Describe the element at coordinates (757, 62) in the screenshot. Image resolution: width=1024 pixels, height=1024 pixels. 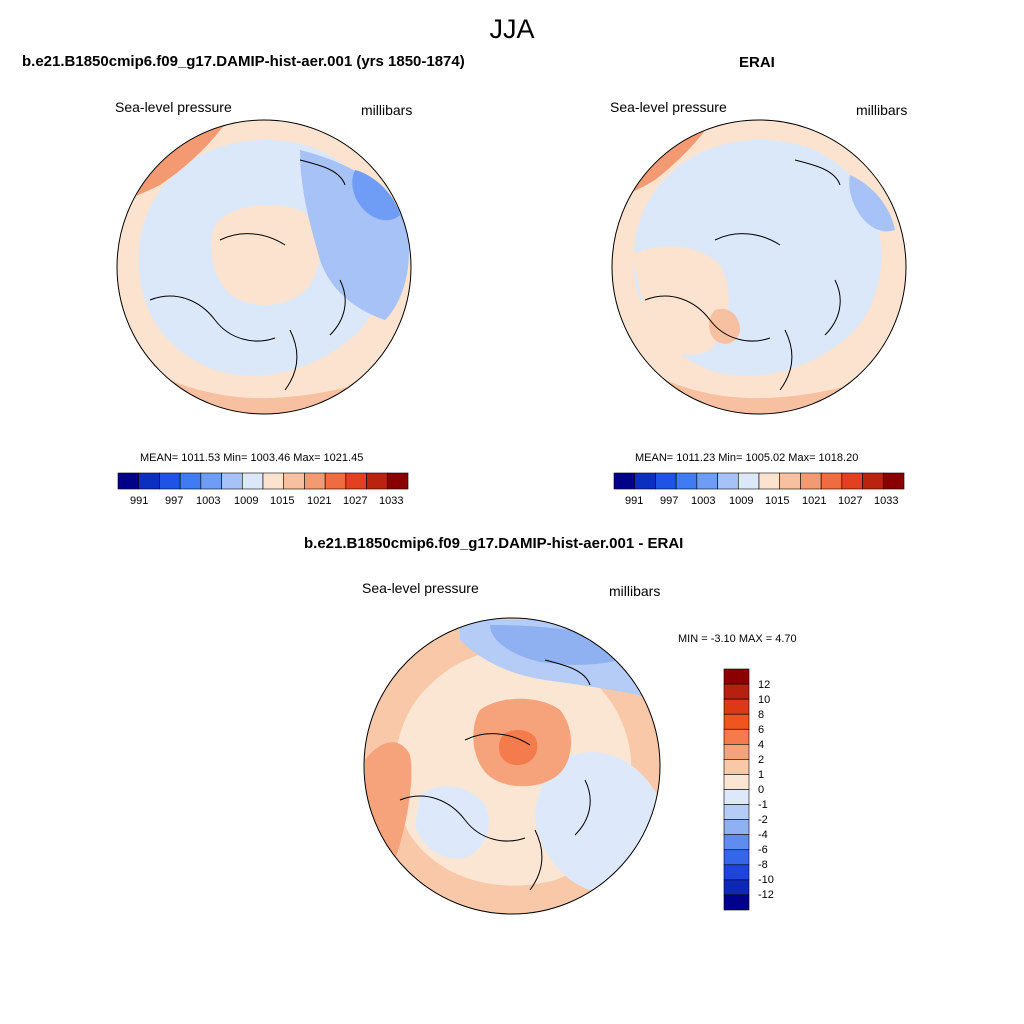
I see `panel-2-title: ERAI` at that location.